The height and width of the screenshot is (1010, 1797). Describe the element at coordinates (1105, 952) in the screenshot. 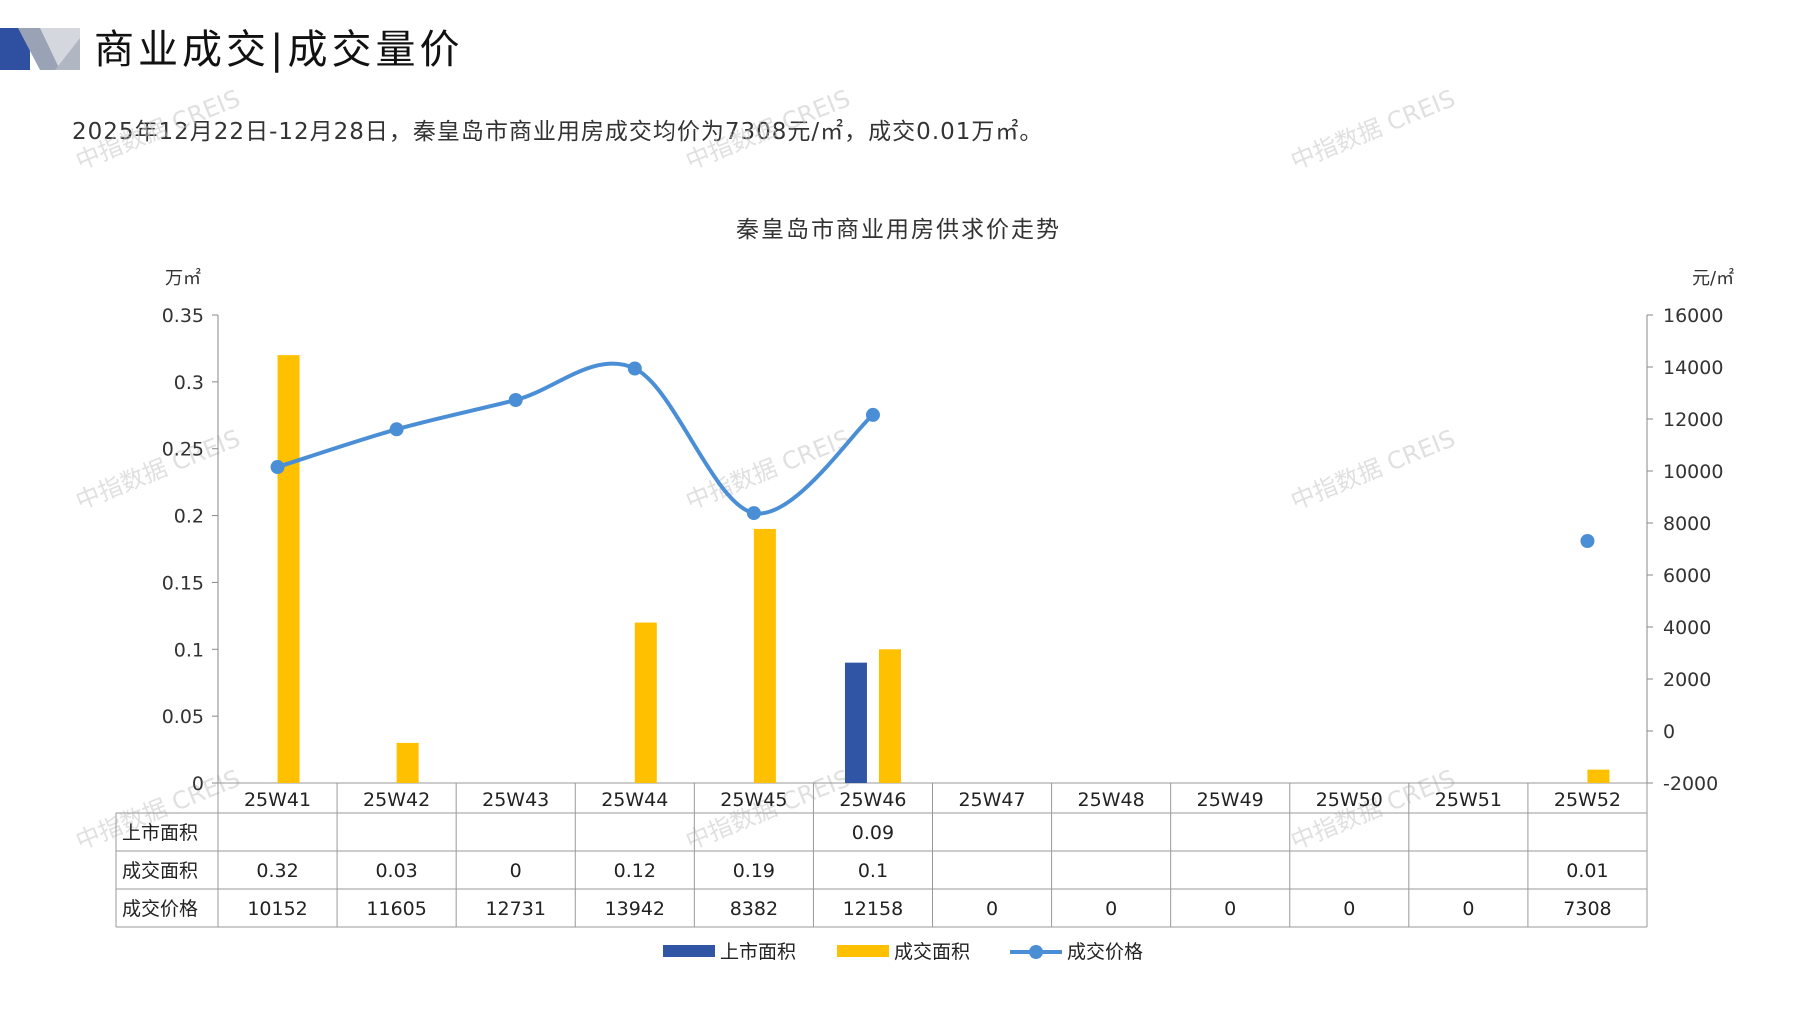

I see `legend-label-price: 成交价格` at that location.